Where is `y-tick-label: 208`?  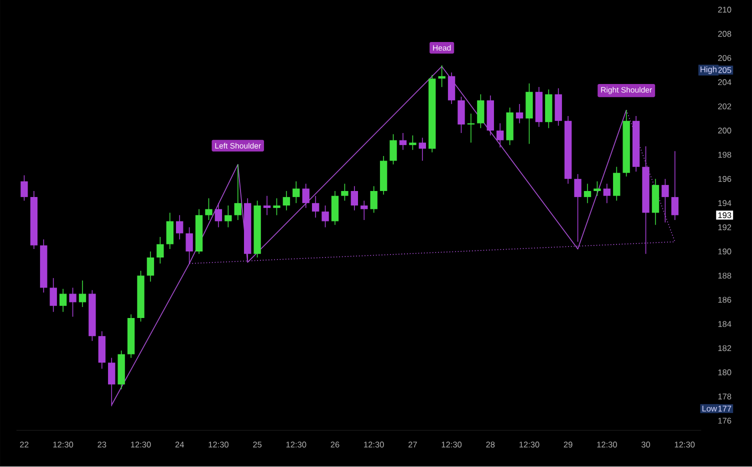
y-tick-label: 208 is located at coordinates (725, 34).